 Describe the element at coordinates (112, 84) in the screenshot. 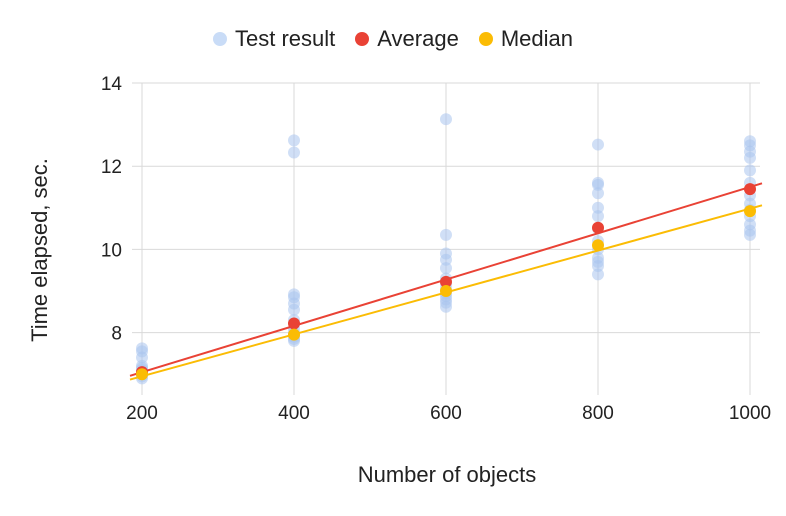

I see `y-tick-label: 14` at that location.